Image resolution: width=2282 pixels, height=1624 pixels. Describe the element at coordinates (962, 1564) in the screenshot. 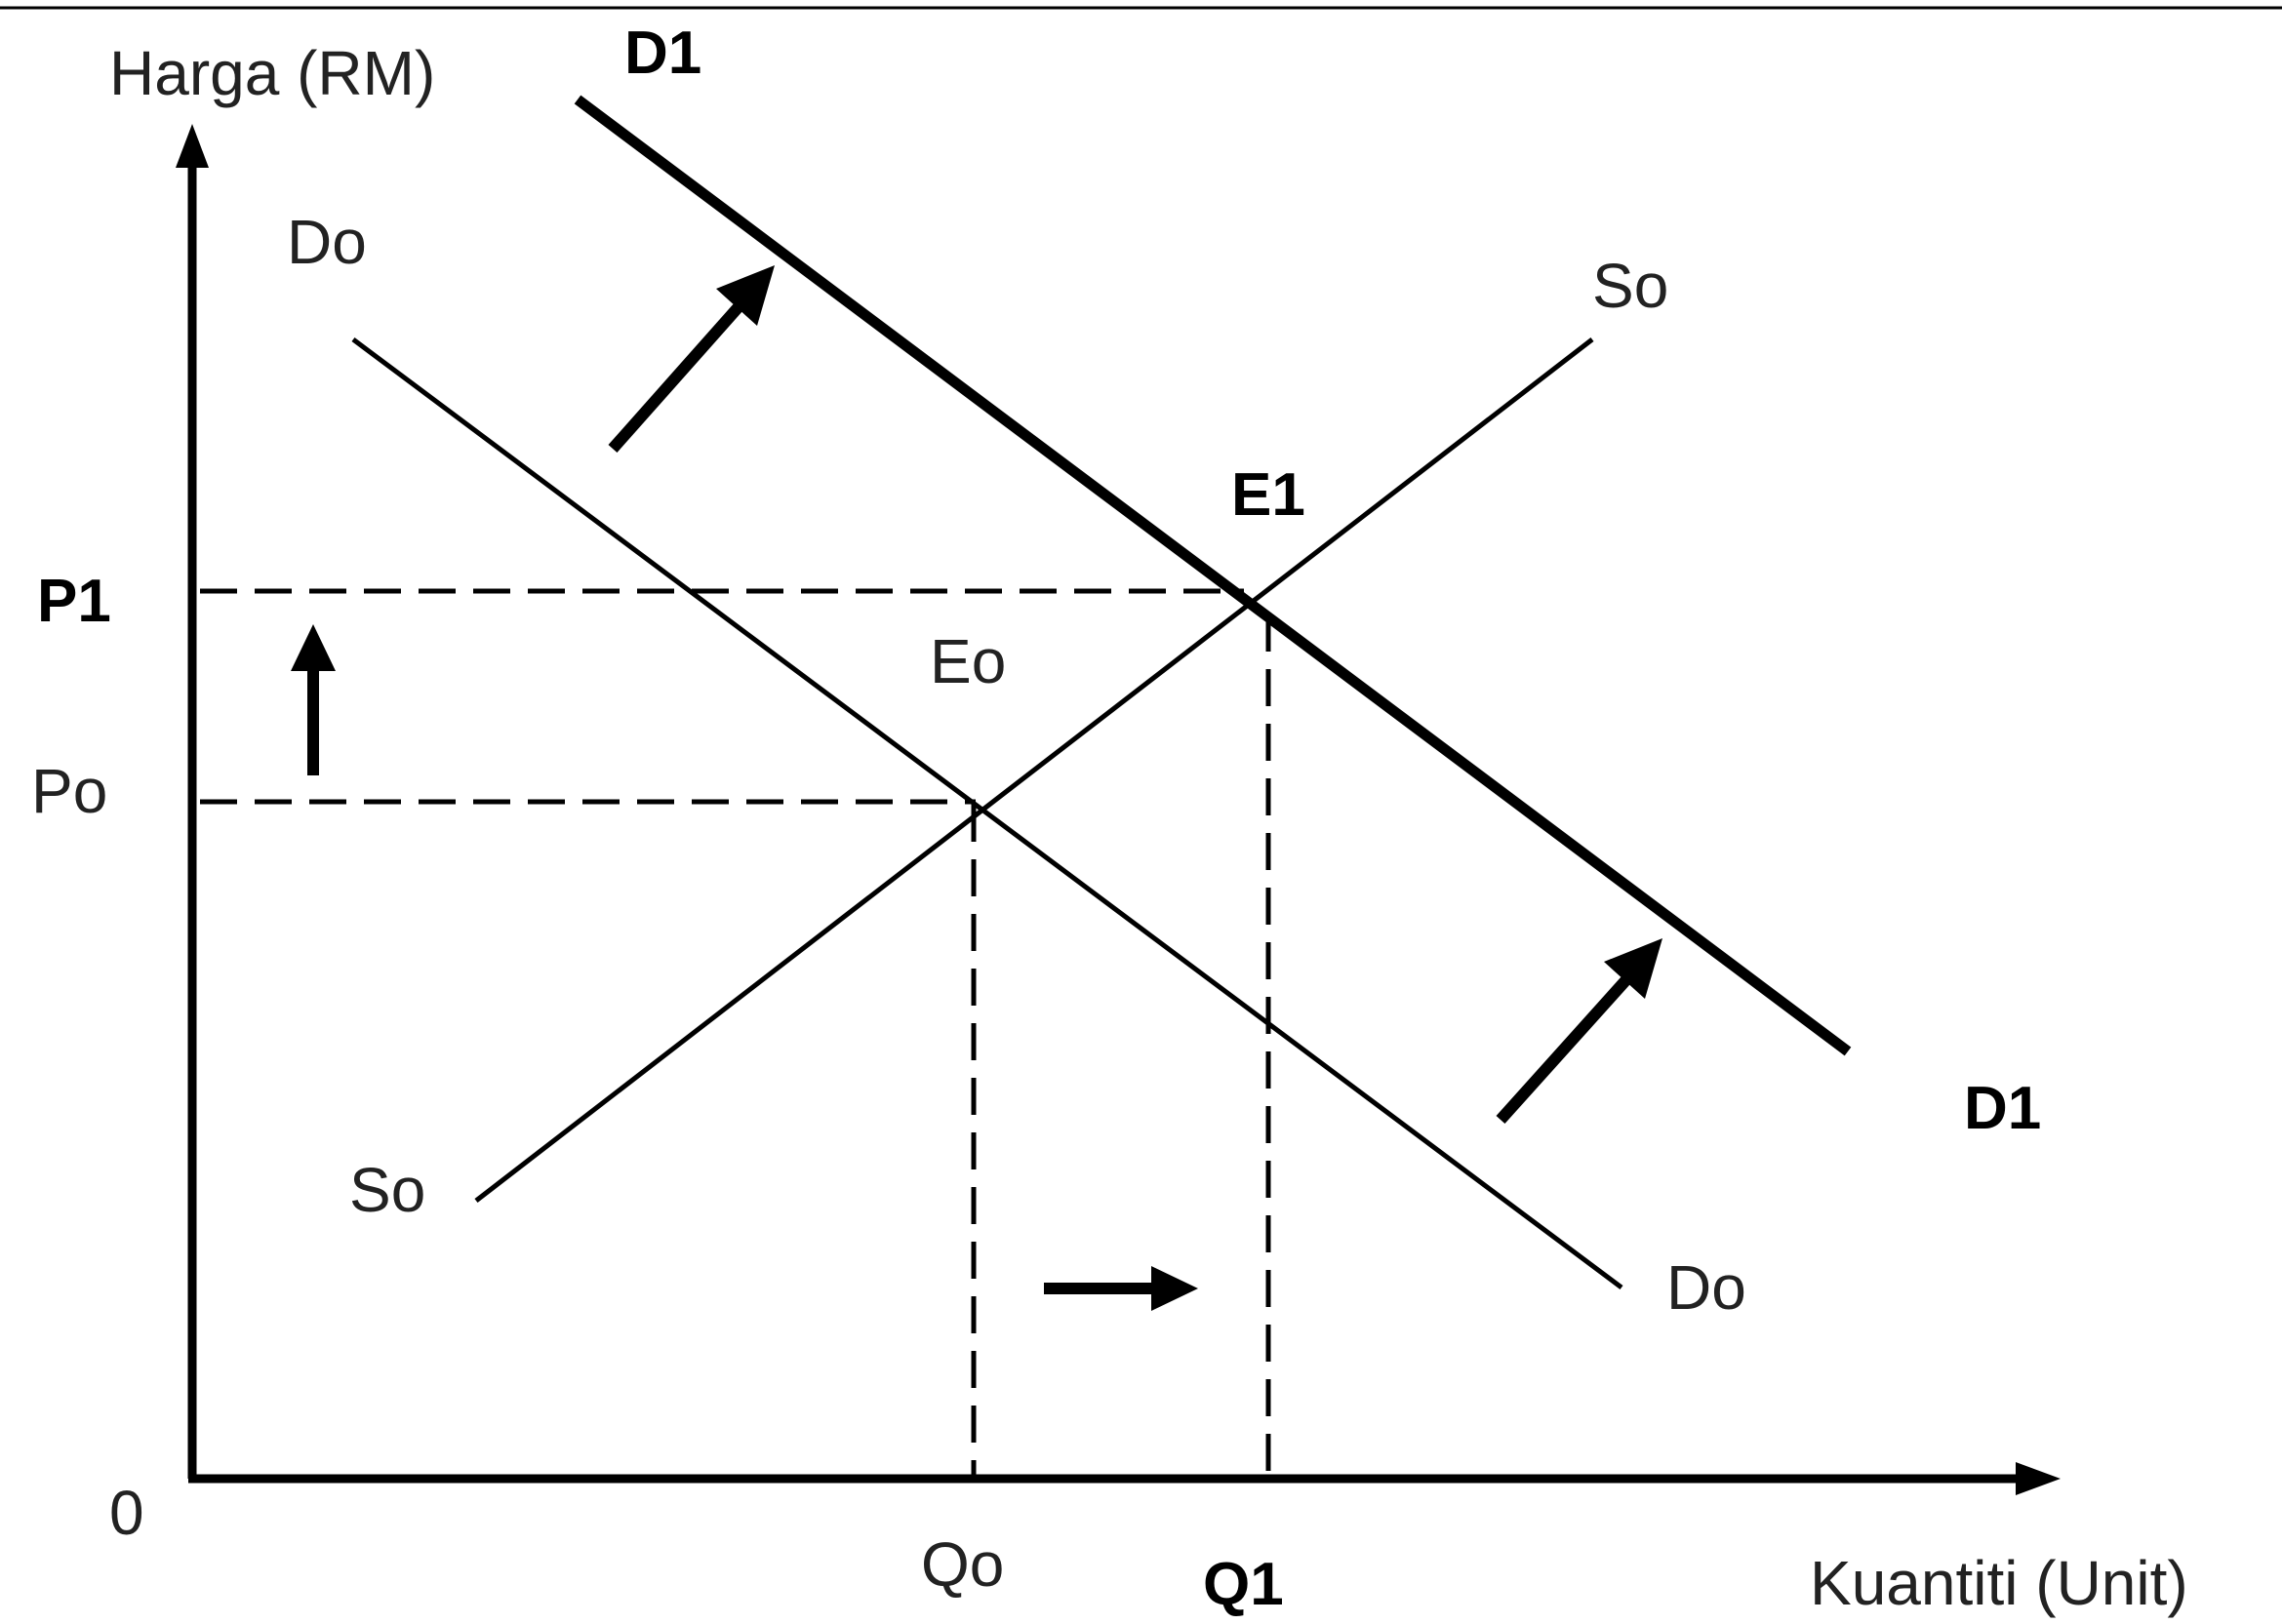

I see `qo-label: Qo` at that location.